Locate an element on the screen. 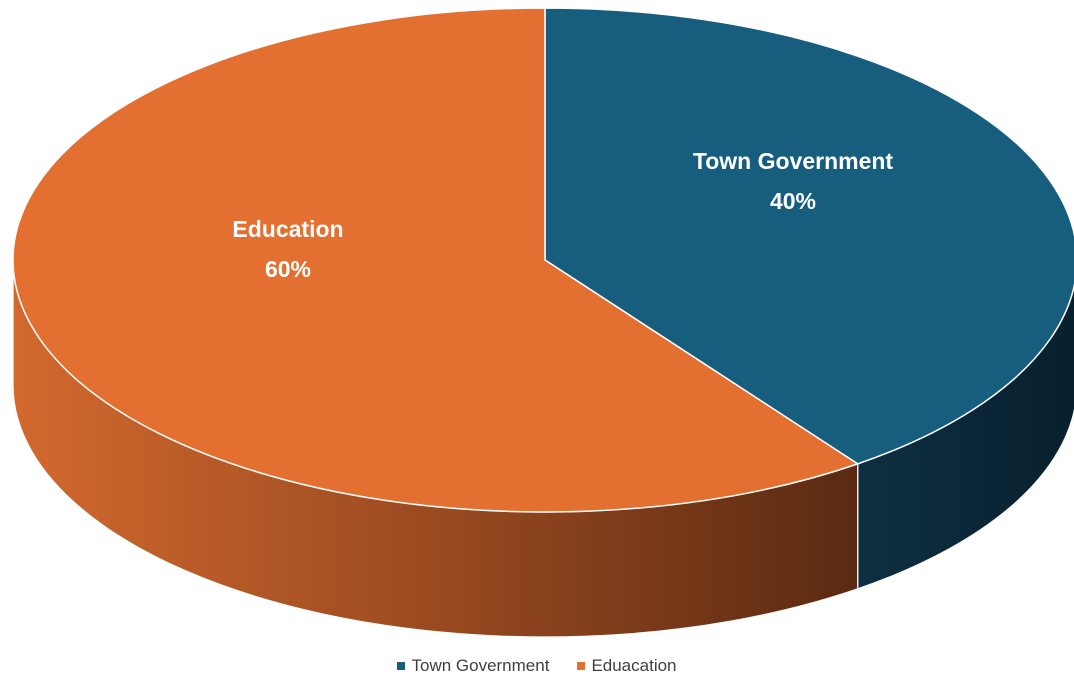  legend-item-education: Eduacation is located at coordinates (627, 666).